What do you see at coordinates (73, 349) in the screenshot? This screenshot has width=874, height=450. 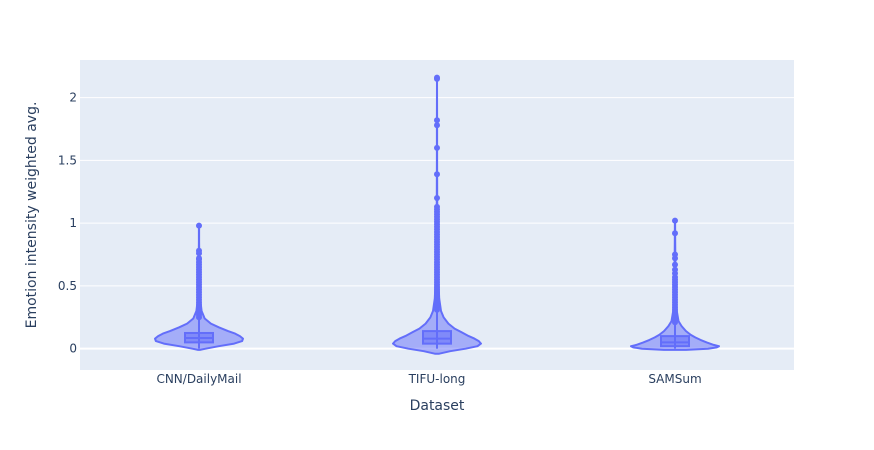 I see `y-tick-label: 0` at bounding box center [73, 349].